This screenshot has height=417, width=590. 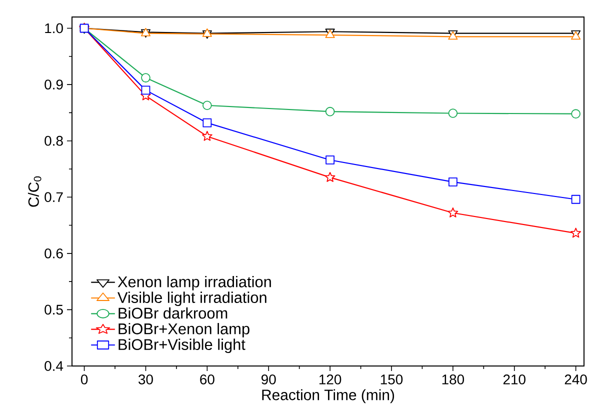 I want to click on y-axis-title: C/C$_{0}$, so click(x=35, y=191).